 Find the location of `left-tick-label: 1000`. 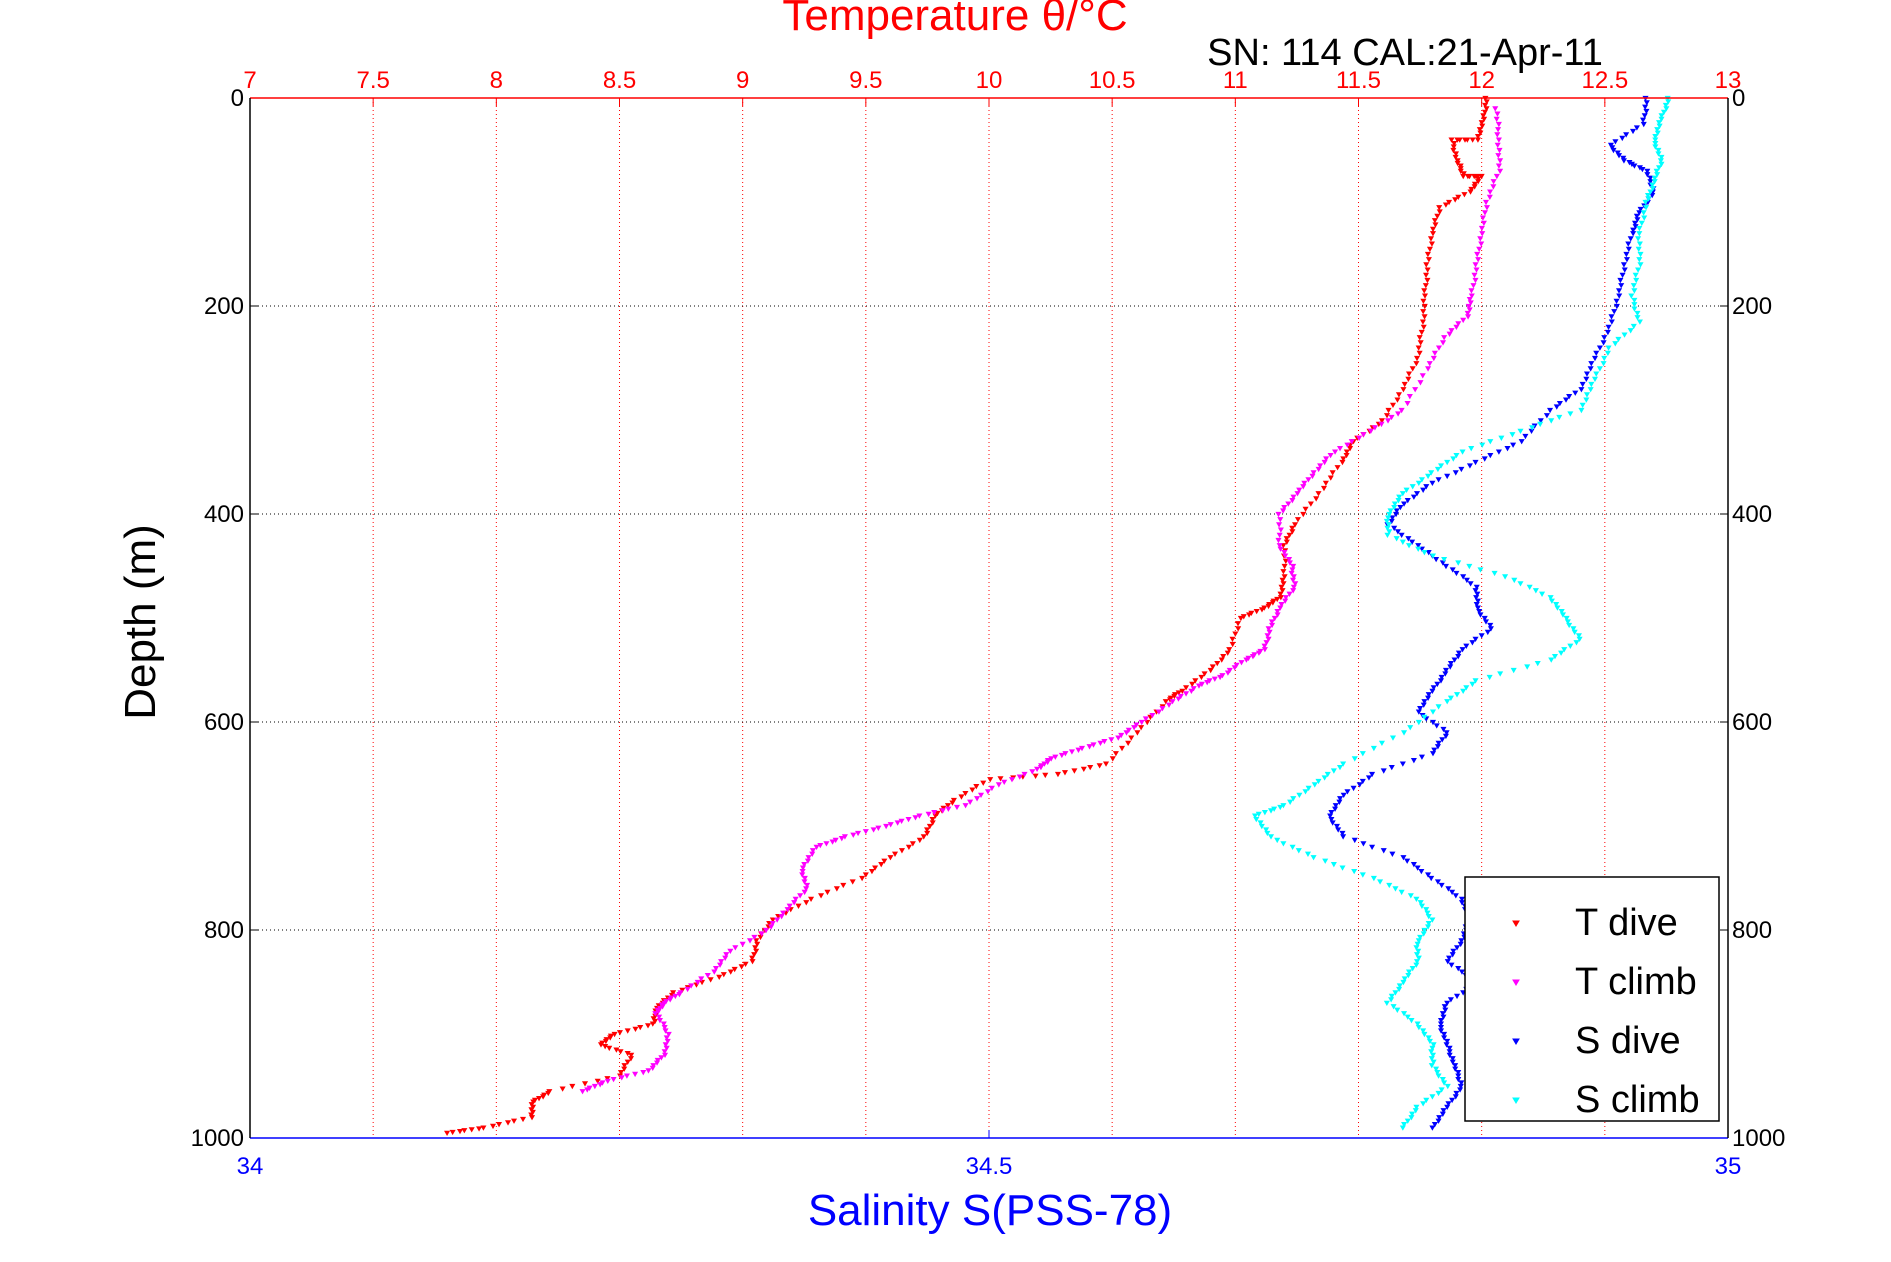

left-tick-label: 1000 is located at coordinates (217, 1138).